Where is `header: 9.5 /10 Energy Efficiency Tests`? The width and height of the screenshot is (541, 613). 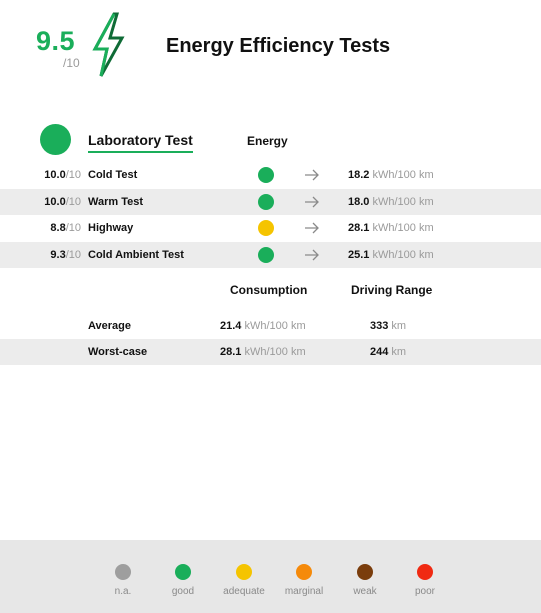
header: 9.5 /10 Energy Efficiency Tests is located at coordinates (270, 45).